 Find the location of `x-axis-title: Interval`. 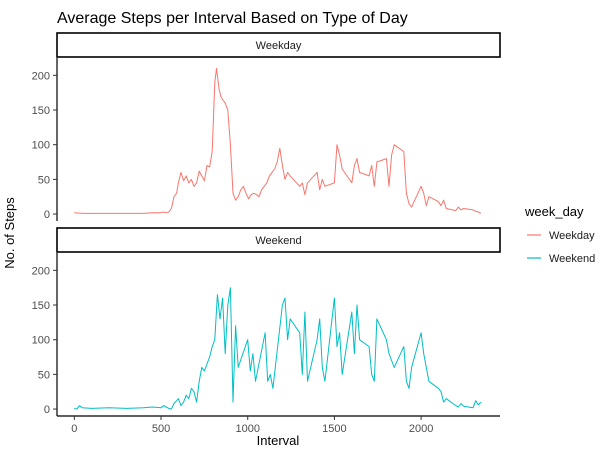

x-axis-title: Interval is located at coordinates (278, 440).